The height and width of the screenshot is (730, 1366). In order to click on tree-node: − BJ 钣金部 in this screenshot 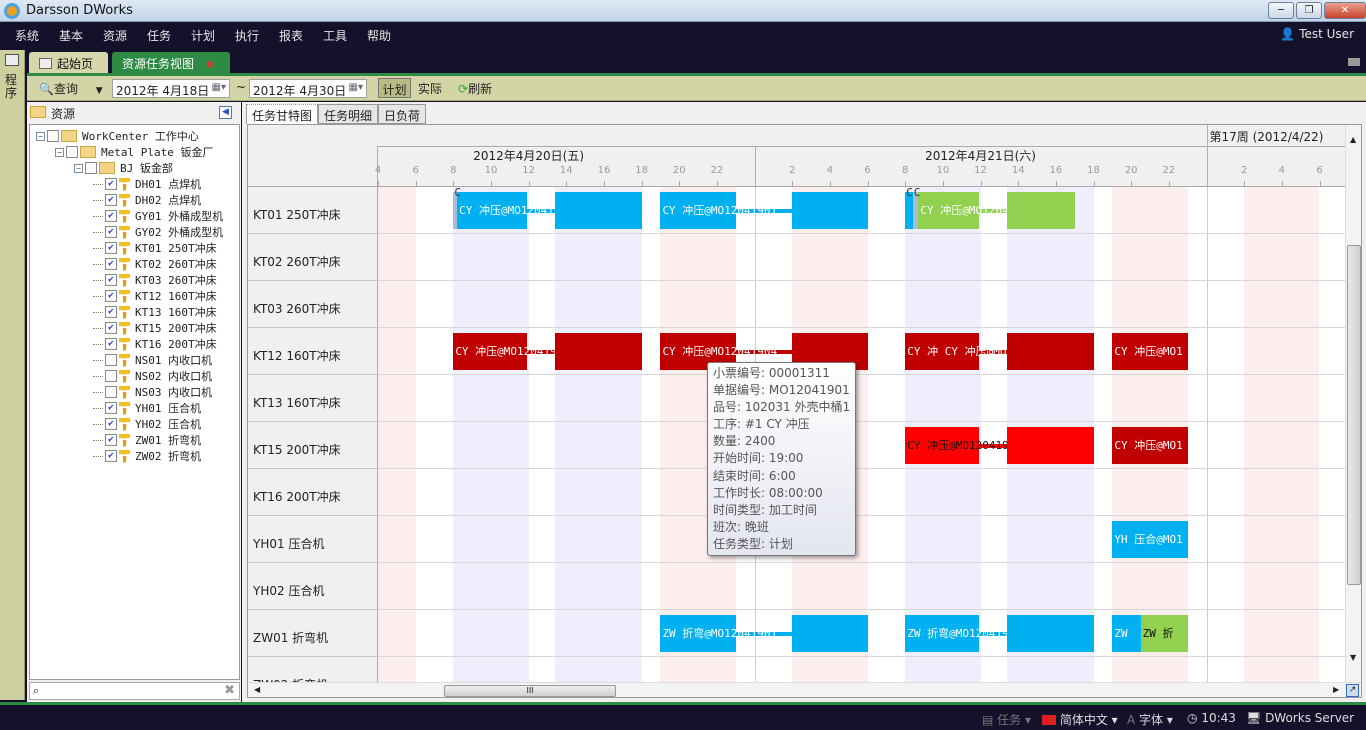, I will do `click(123, 168)`.